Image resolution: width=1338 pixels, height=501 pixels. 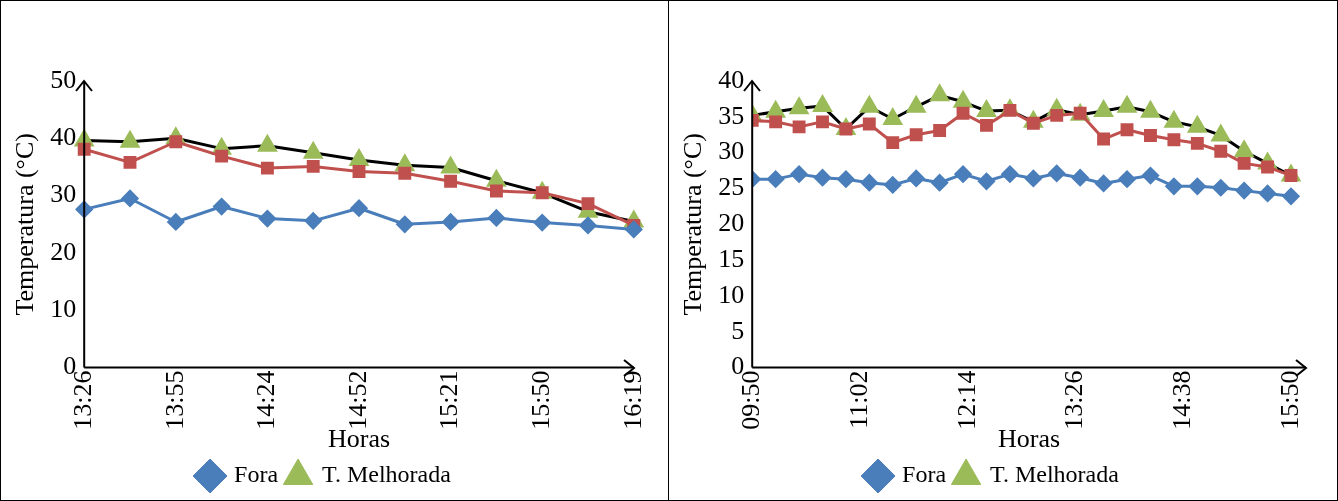 What do you see at coordinates (731, 187) in the screenshot?
I see `y-tick-label: 25` at bounding box center [731, 187].